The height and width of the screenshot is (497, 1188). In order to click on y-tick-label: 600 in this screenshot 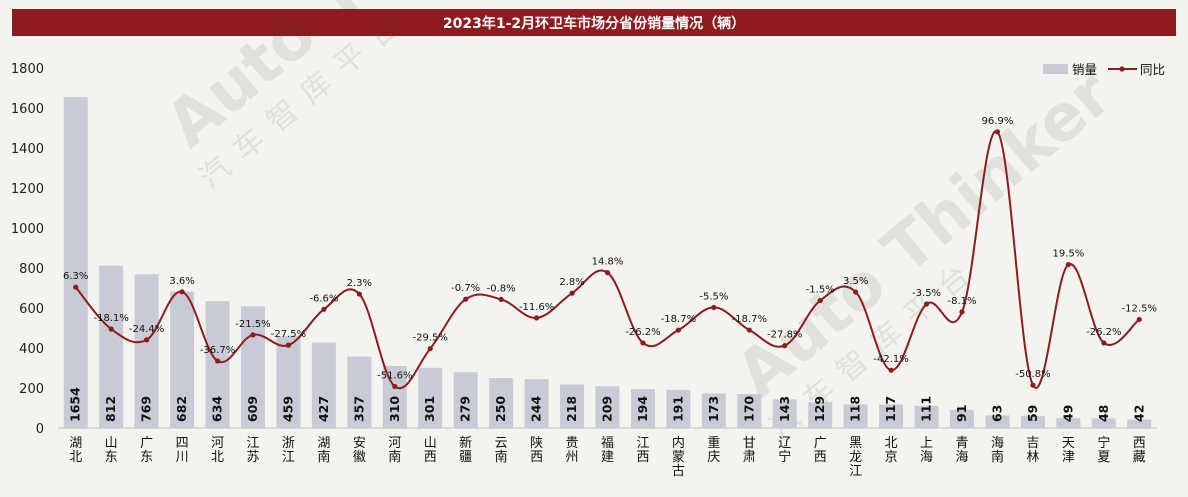, I will do `click(31, 309)`.